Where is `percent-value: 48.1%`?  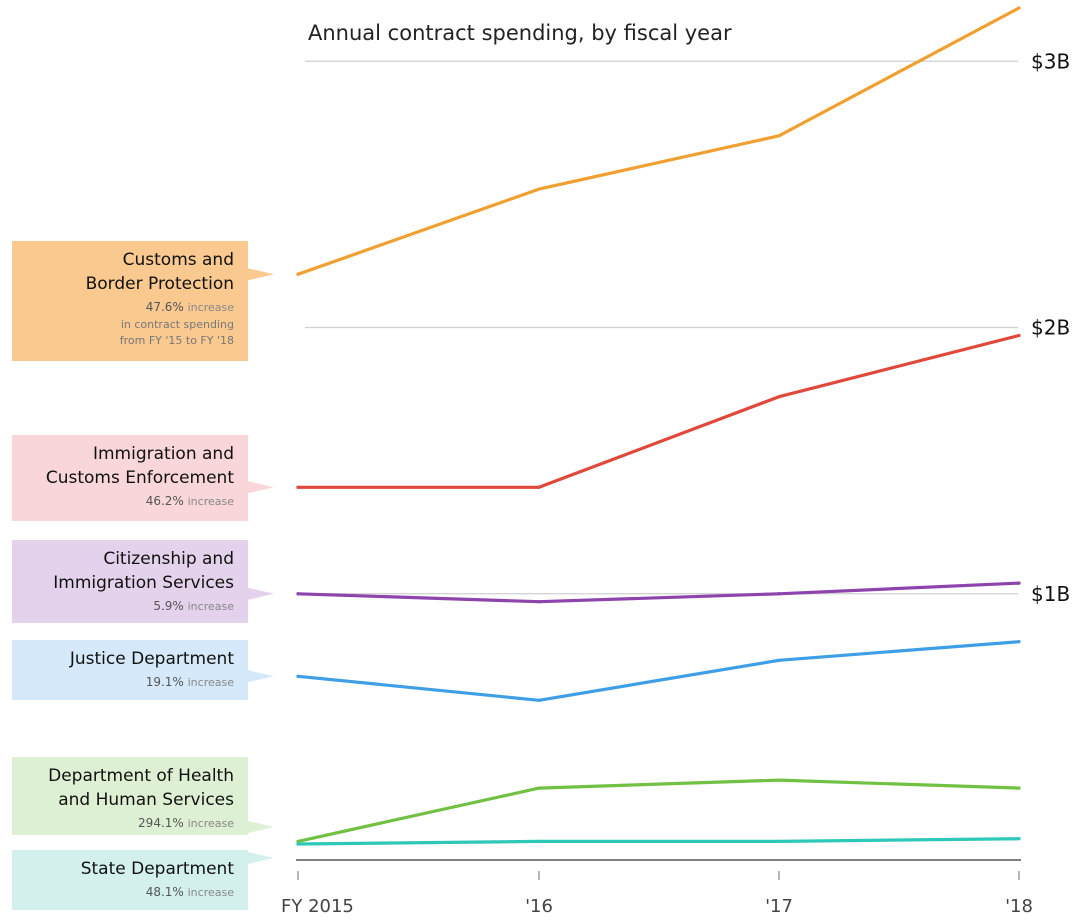 percent-value: 48.1% is located at coordinates (167, 892).